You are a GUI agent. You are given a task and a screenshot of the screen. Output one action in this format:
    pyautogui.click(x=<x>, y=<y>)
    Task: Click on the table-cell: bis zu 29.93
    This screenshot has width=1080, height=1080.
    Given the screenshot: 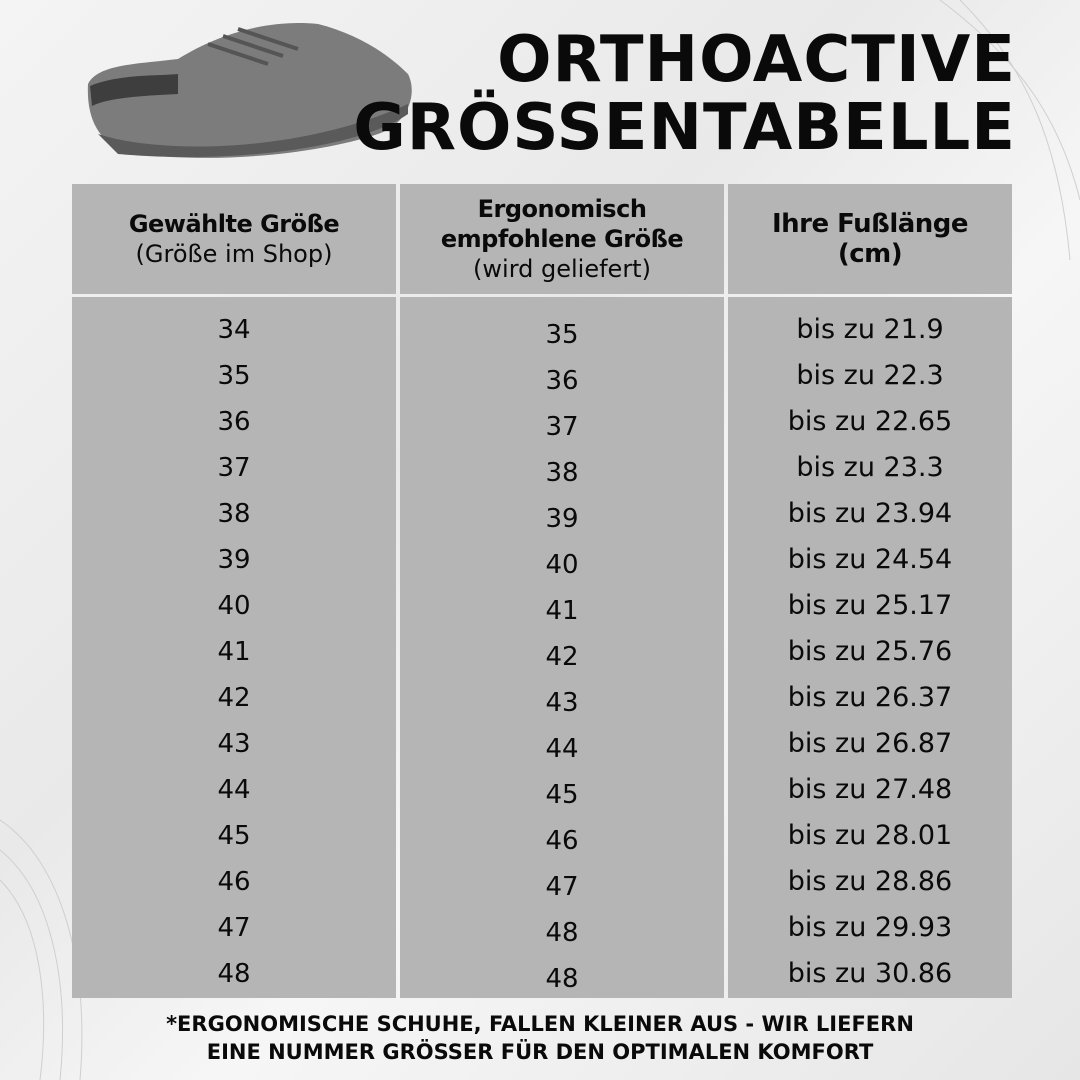 What is the action you would take?
    pyautogui.click(x=870, y=927)
    